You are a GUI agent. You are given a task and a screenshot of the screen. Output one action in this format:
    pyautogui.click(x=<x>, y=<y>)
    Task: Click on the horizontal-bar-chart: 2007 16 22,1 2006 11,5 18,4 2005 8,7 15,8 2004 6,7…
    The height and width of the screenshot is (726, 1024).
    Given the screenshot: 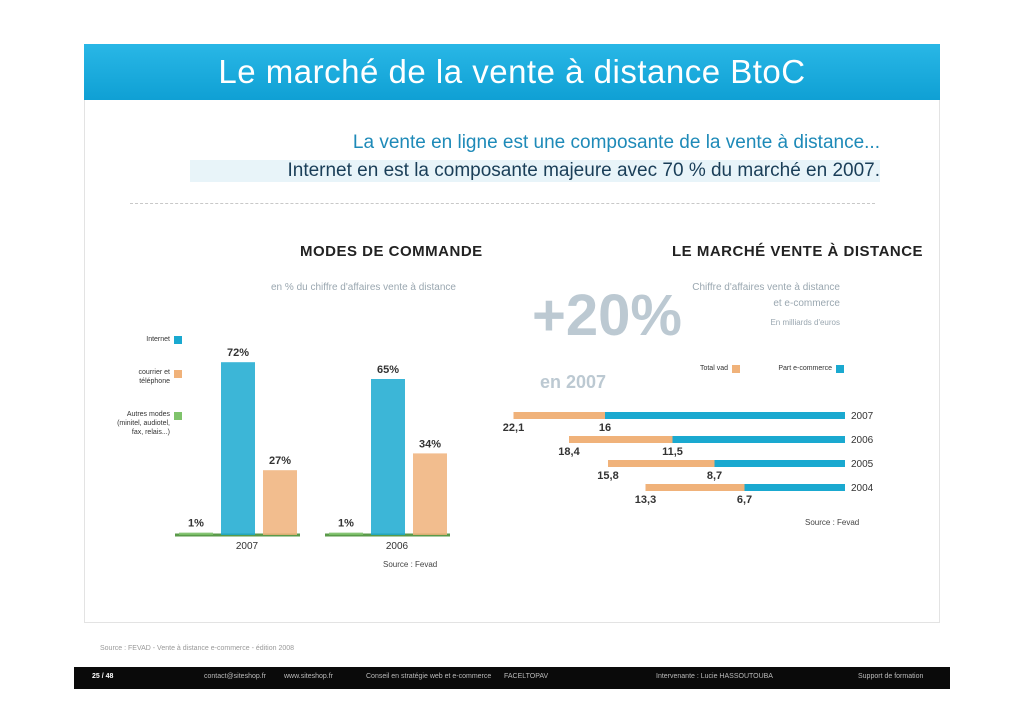 What is the action you would take?
    pyautogui.click(x=688, y=458)
    